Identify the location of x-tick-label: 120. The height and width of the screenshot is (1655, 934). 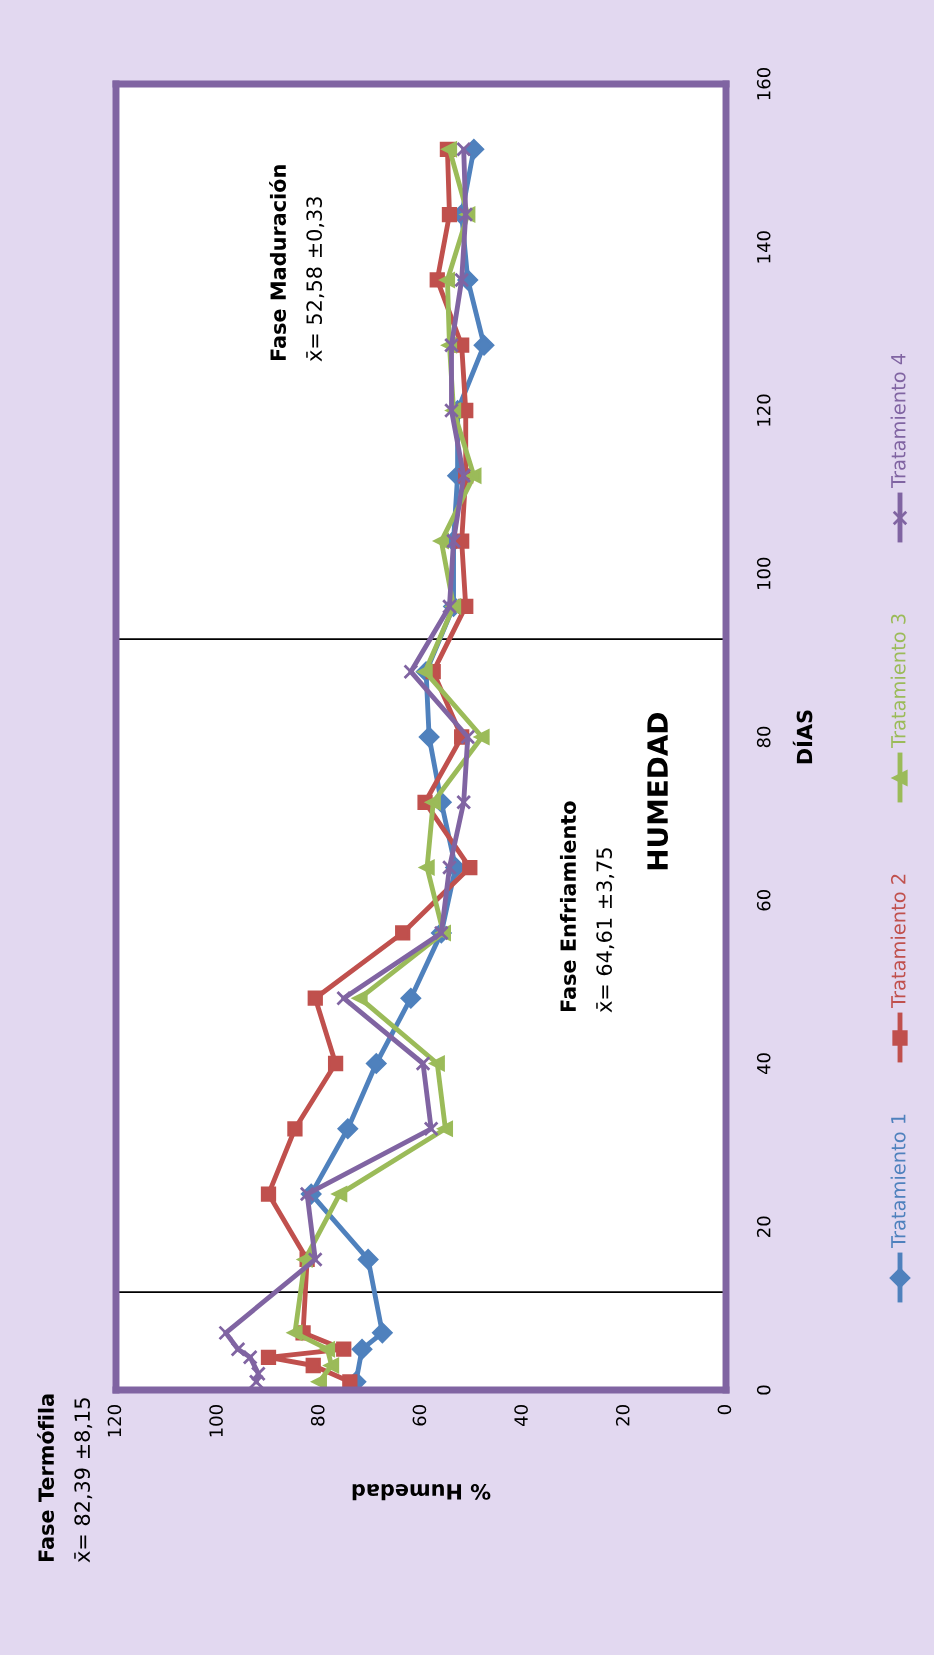
(114, 1421).